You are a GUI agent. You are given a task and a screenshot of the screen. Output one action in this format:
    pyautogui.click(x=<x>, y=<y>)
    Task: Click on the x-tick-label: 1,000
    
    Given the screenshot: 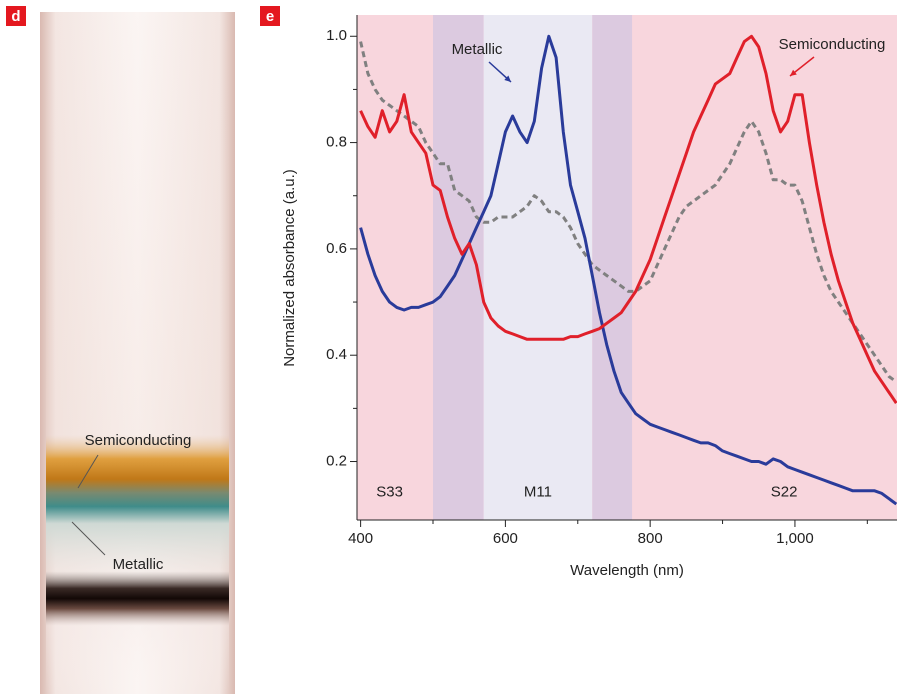 What is the action you would take?
    pyautogui.click(x=795, y=538)
    